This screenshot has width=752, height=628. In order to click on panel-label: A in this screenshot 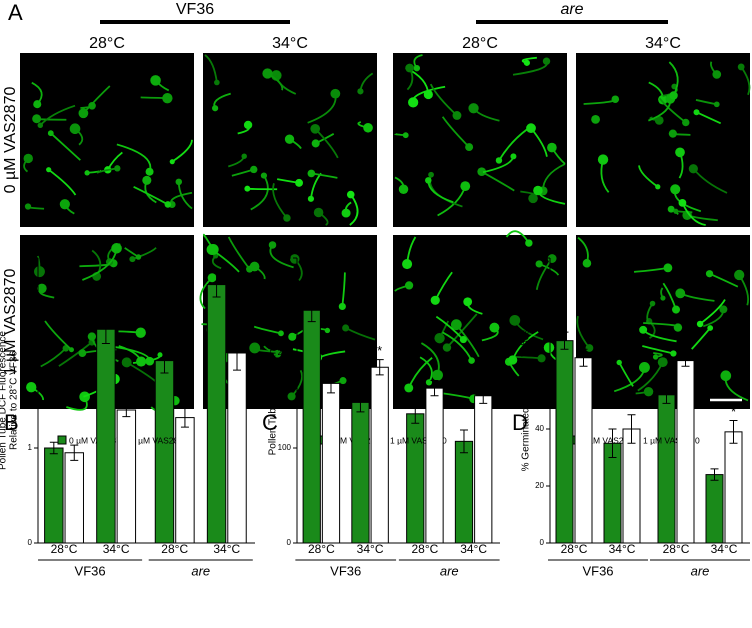, I will do `click(15, 12)`.